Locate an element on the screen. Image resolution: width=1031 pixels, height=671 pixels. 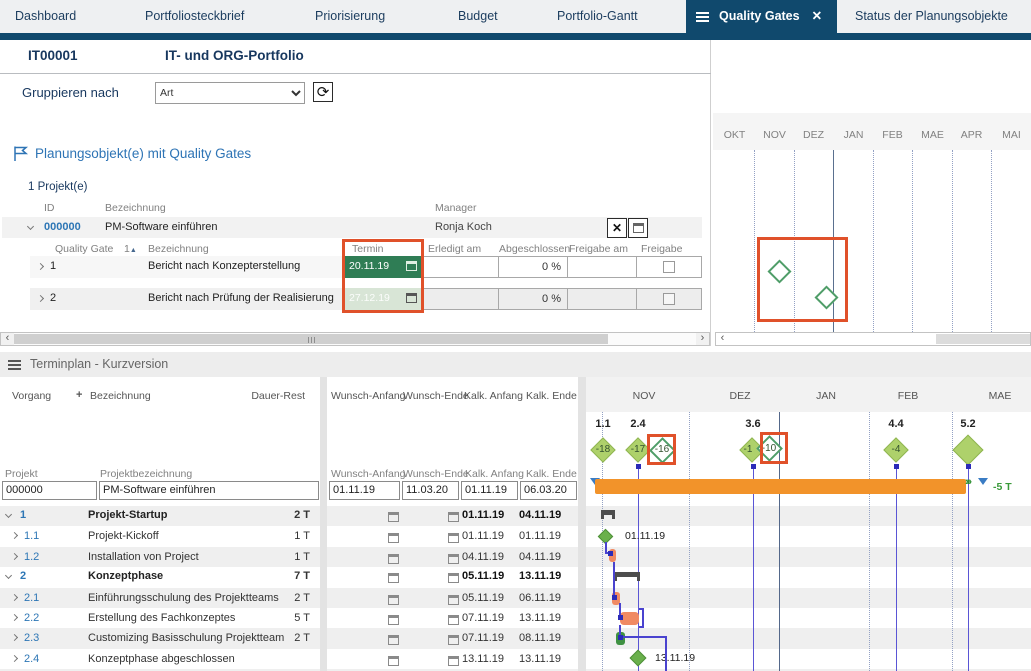
col-id: ID is located at coordinates (49, 208).